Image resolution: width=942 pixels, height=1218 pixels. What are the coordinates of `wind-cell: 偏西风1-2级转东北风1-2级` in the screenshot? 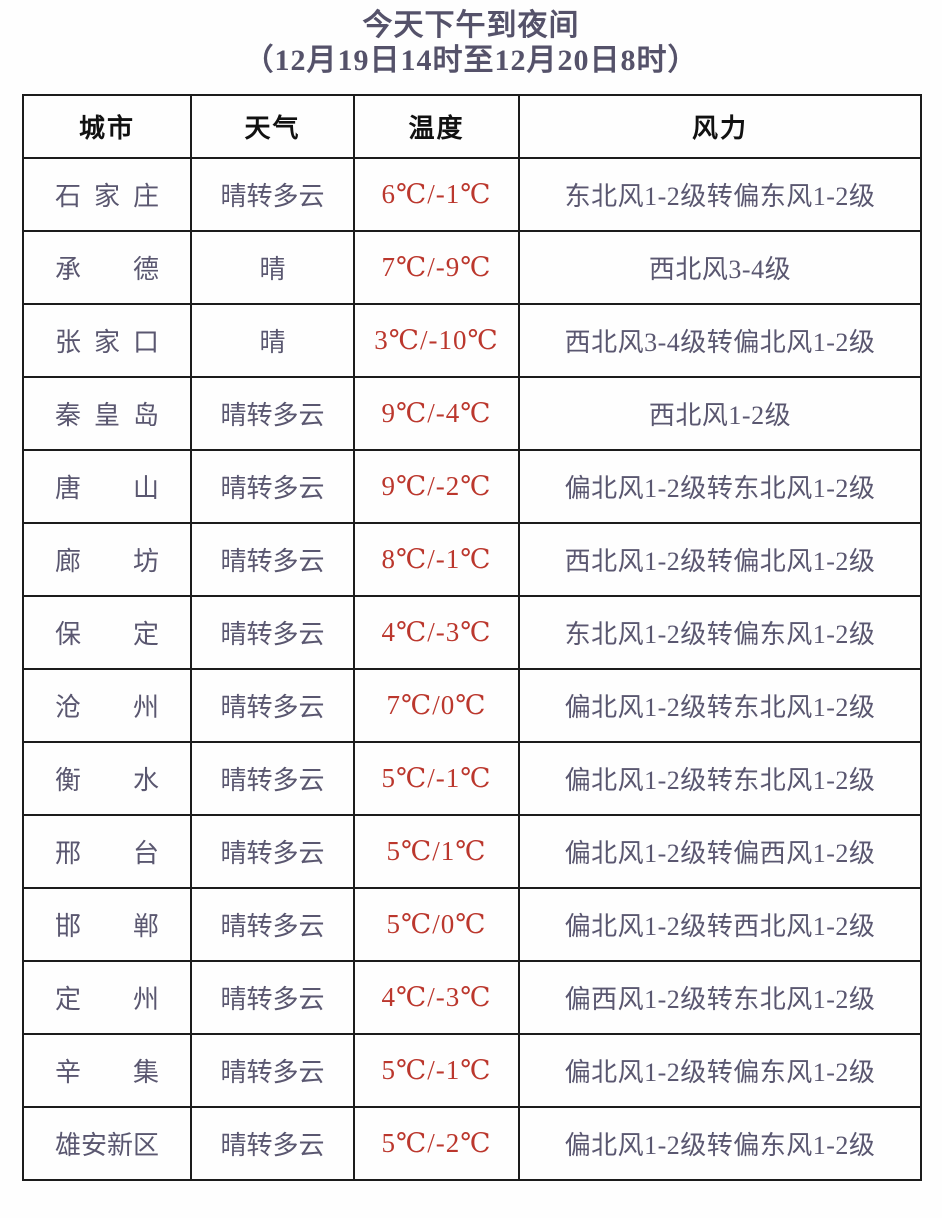 It's located at (720, 997).